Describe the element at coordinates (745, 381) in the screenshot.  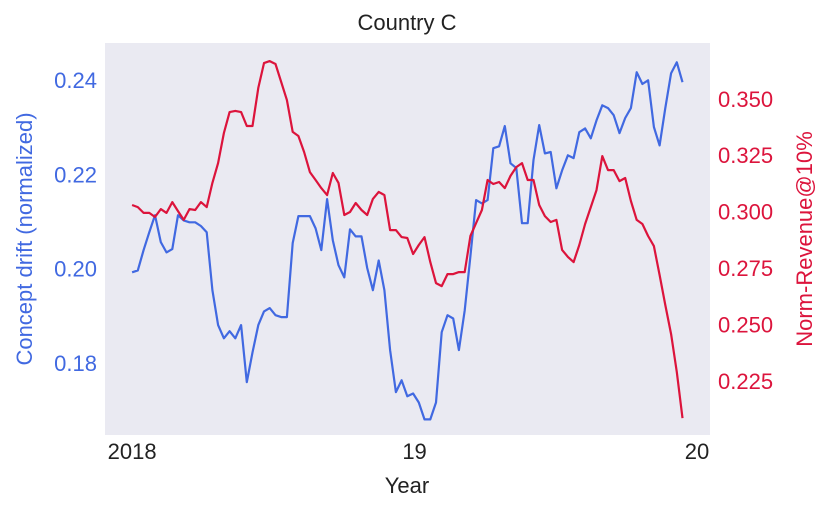
I see `y2-tick-label: 0.225` at that location.